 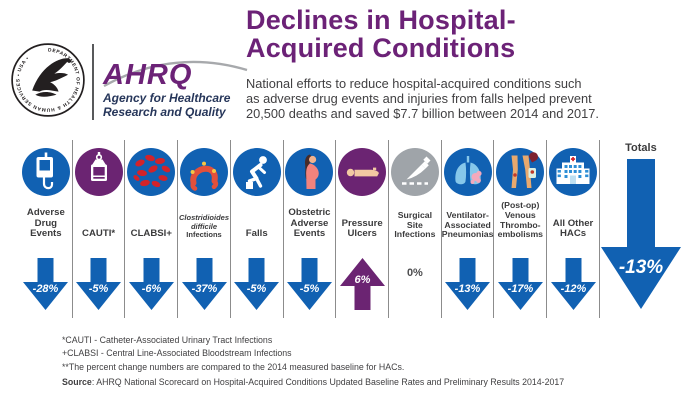 What do you see at coordinates (204, 226) in the screenshot?
I see `condition-label: Clostridioides difficile Infections` at bounding box center [204, 226].